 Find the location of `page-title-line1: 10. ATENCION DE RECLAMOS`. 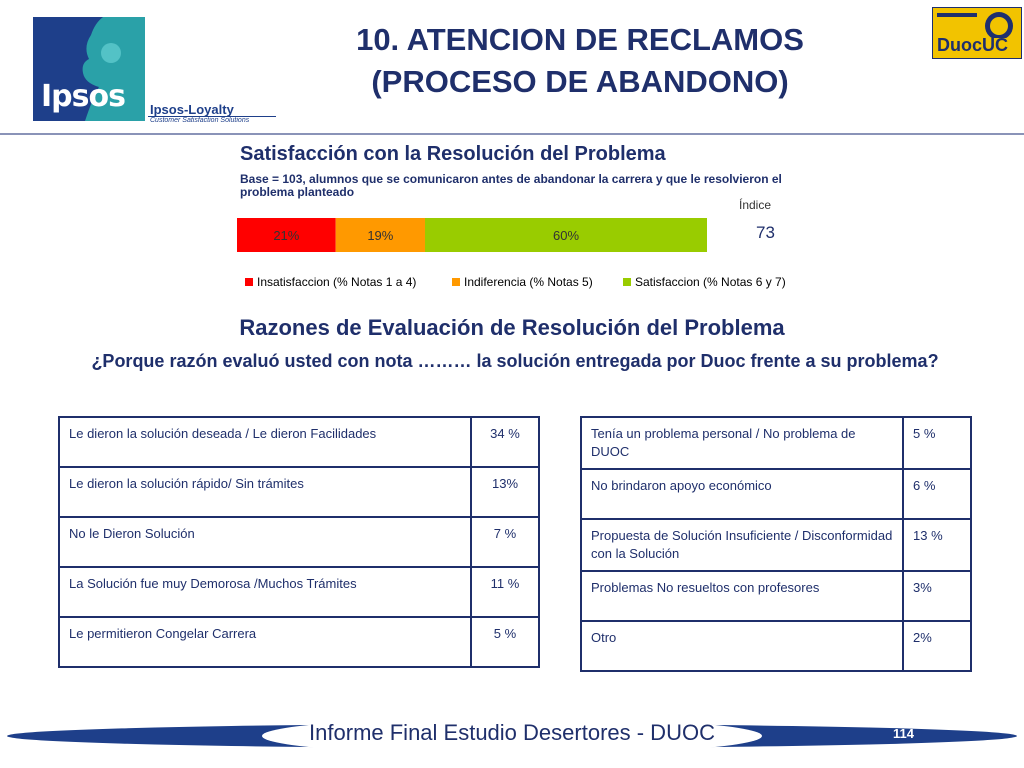

page-title-line1: 10. ATENCION DE RECLAMOS is located at coordinates (580, 39).